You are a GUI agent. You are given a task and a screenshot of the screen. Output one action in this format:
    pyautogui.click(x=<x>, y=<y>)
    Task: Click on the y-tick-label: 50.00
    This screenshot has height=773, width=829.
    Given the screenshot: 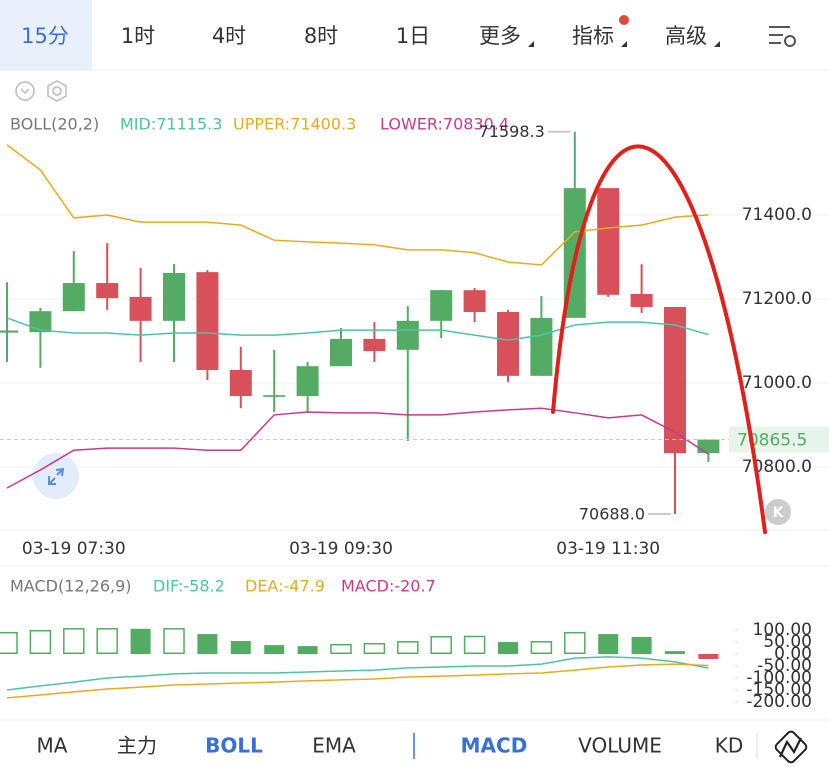 What is the action you would take?
    pyautogui.click(x=787, y=642)
    